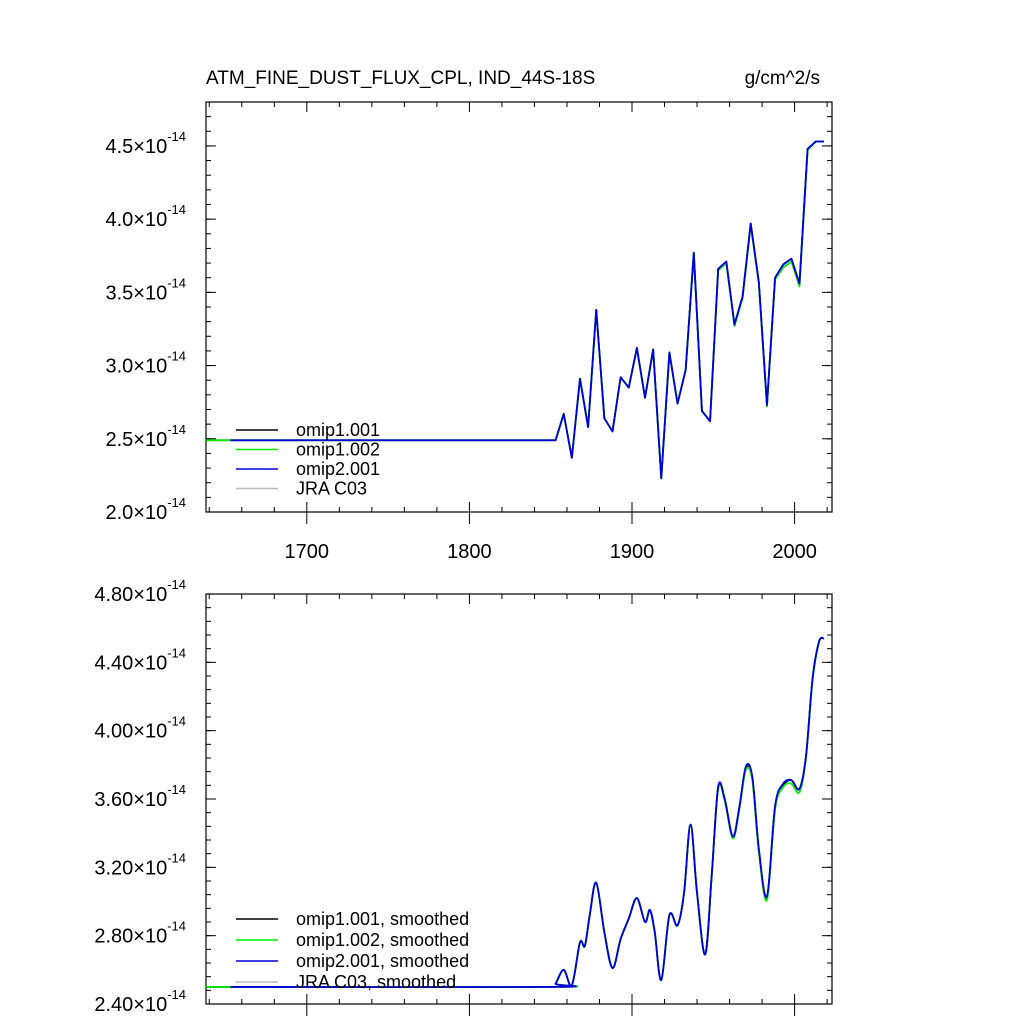 The width and height of the screenshot is (1024, 1024). What do you see at coordinates (382, 919) in the screenshot?
I see `legend-label: omip1.001, smoothed` at bounding box center [382, 919].